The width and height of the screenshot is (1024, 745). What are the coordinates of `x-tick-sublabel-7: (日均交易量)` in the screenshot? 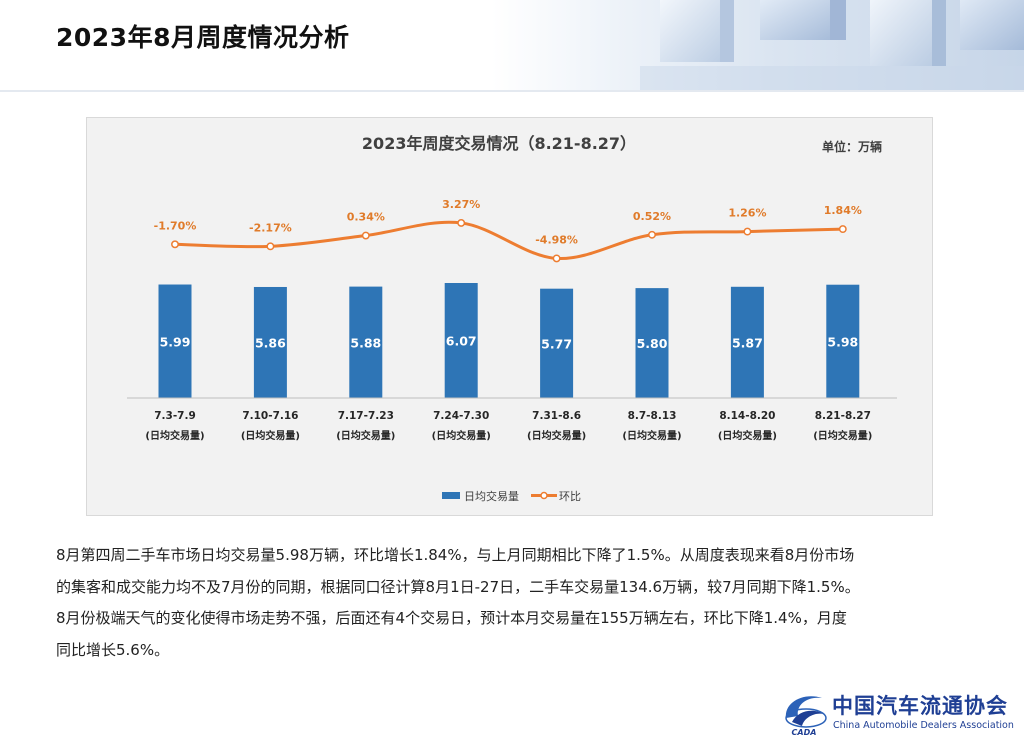 It's located at (747, 435).